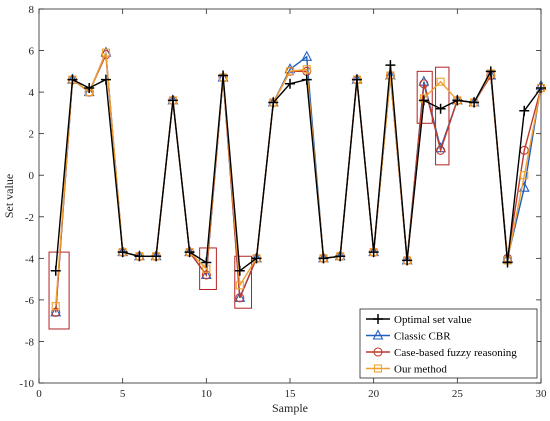 Image resolution: width=550 pixels, height=421 pixels. Describe the element at coordinates (30, 342) in the screenshot. I see `y-tick-label: -8` at that location.